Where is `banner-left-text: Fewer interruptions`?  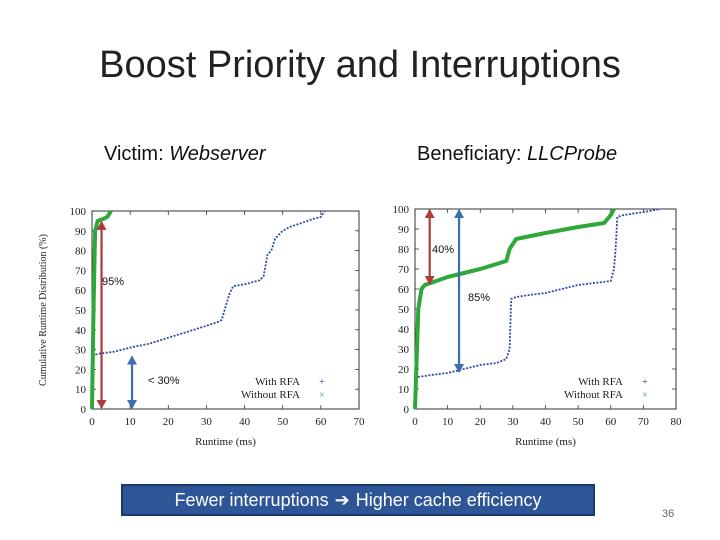 banner-left-text: Fewer interruptions is located at coordinates (251, 499).